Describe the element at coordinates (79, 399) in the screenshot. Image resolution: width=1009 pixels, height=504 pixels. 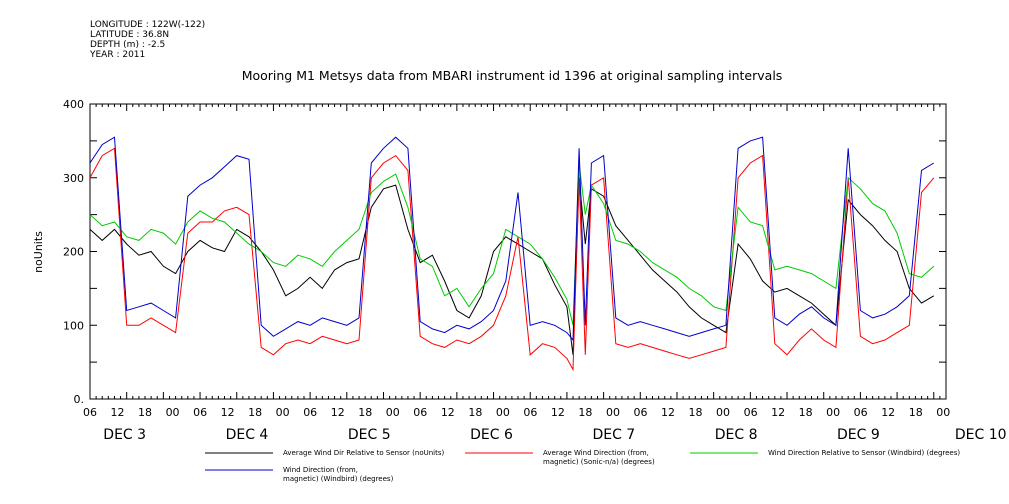
I see `y-tick-label: 0.` at that location.